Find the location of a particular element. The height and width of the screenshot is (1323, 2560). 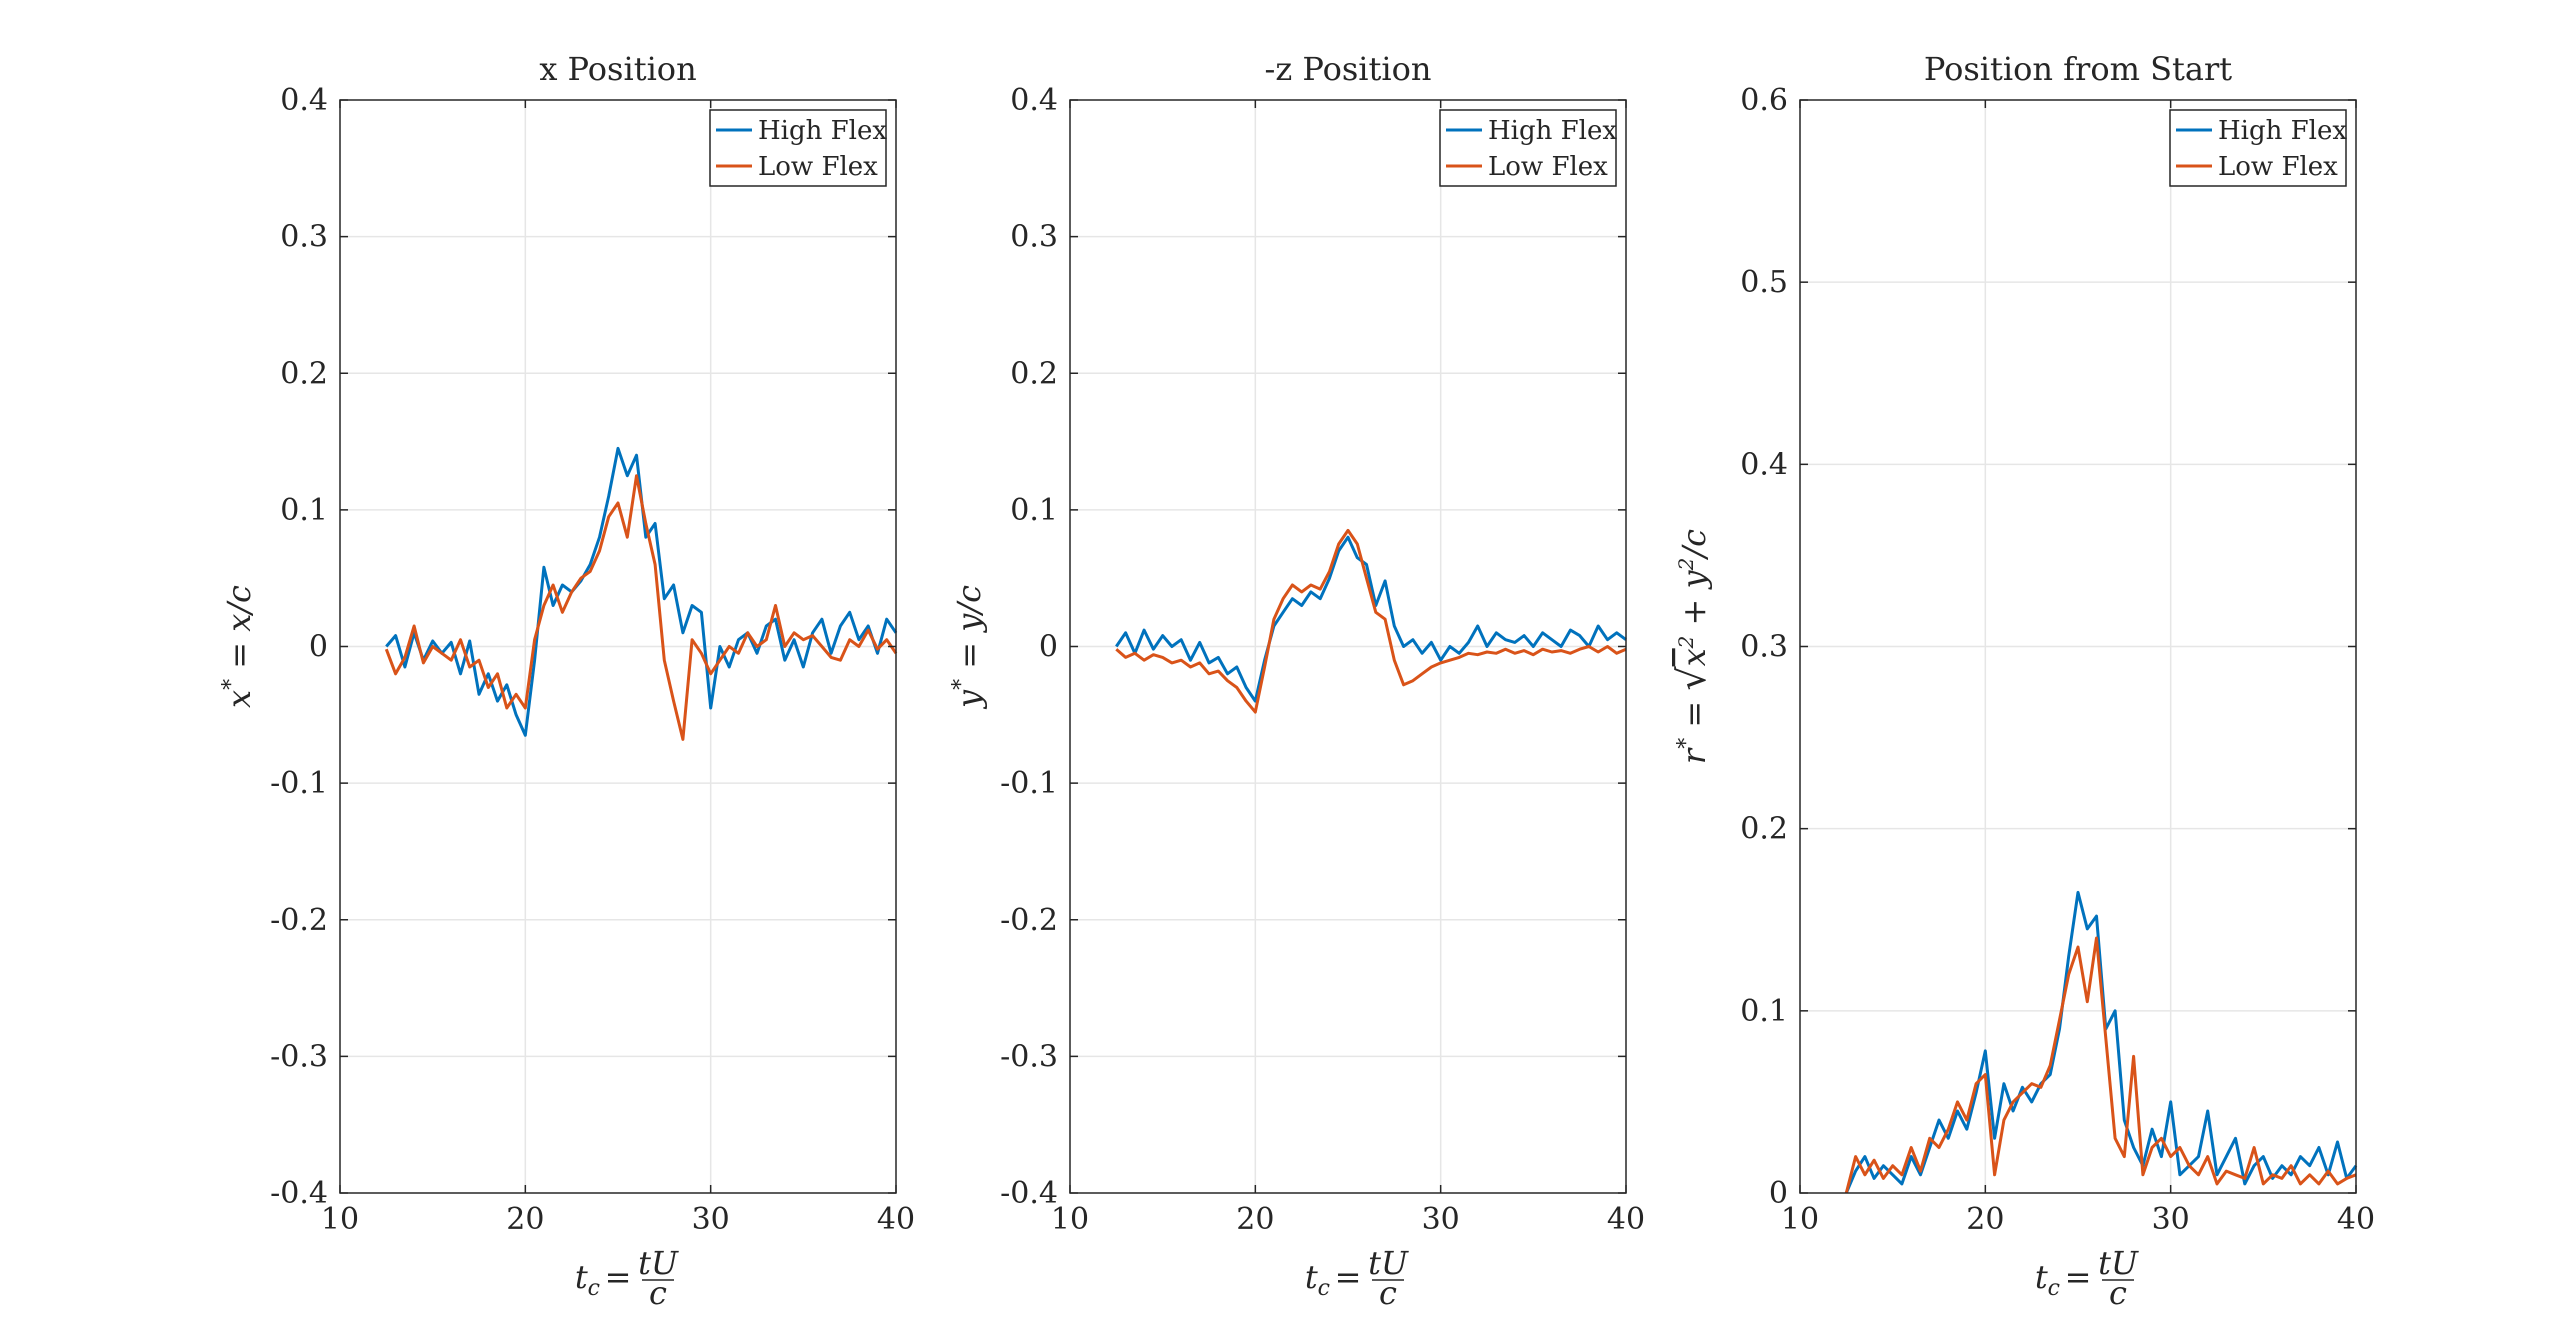

y-axis-label-rad-y-pow: 2 is located at coordinates (1686, 565).